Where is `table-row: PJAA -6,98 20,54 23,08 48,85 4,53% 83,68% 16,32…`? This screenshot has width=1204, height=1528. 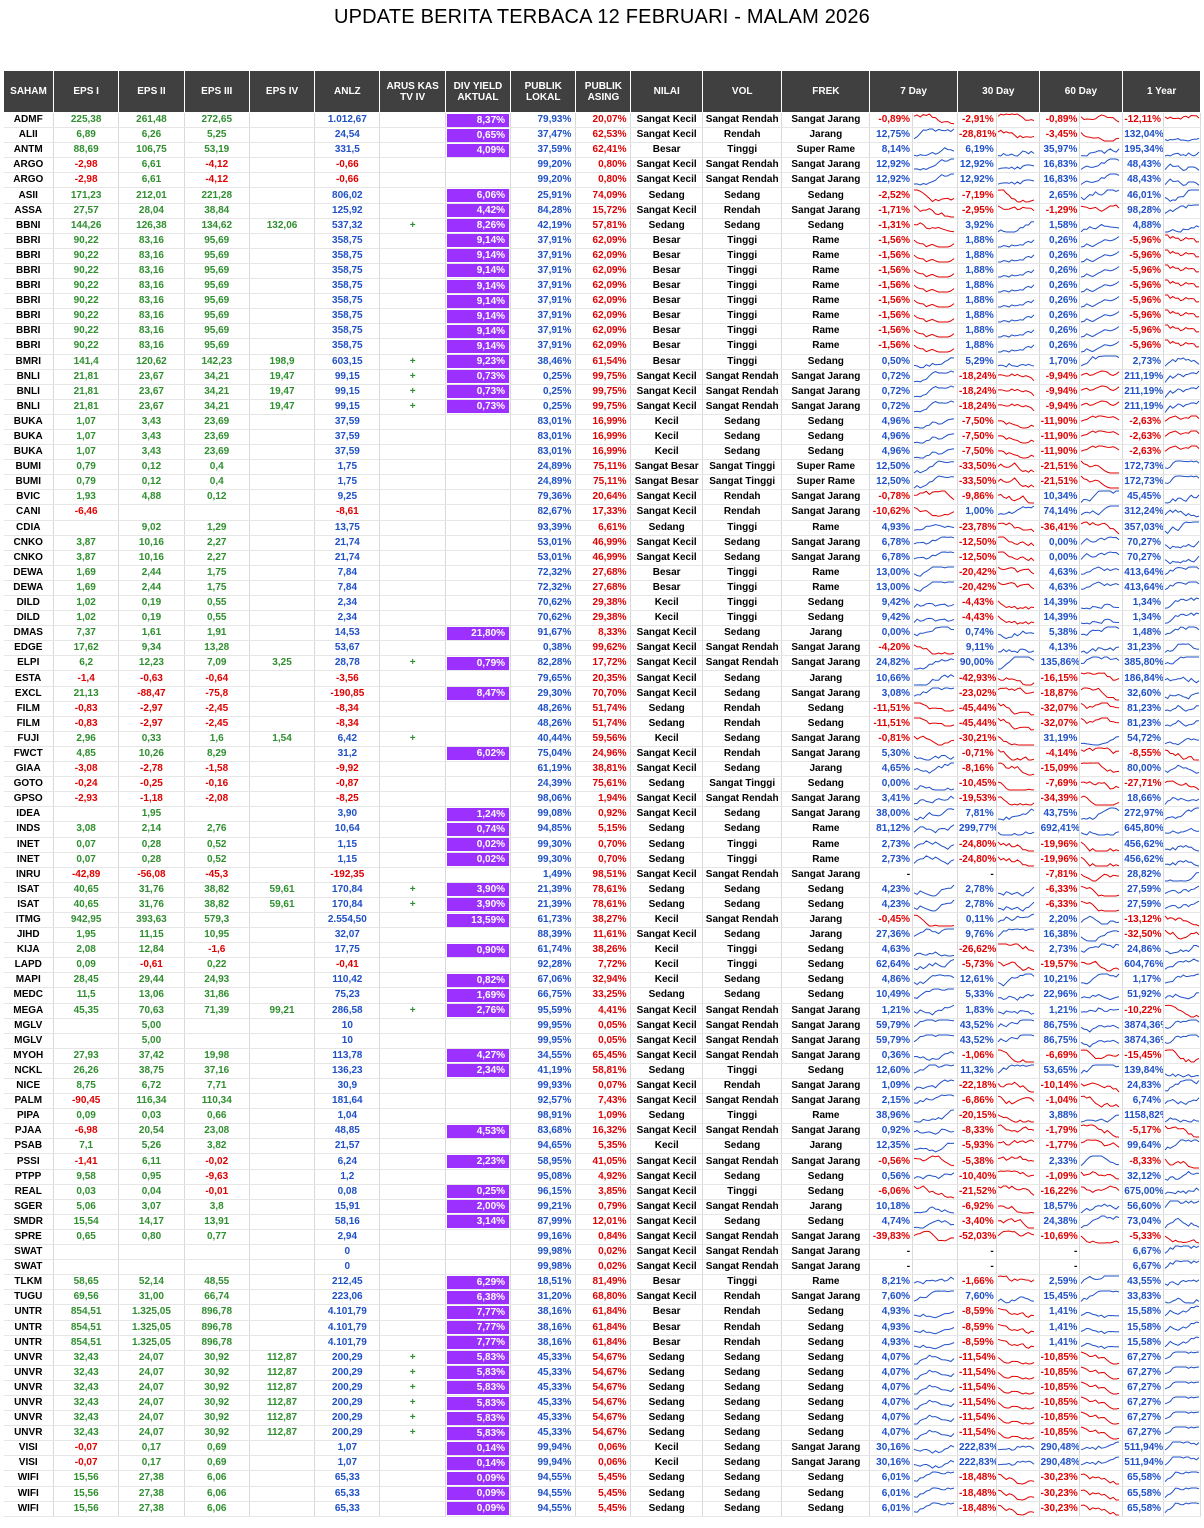 table-row: PJAA -6,98 20,54 23,08 48,85 4,53% 83,68% 16,32… is located at coordinates (602, 1131).